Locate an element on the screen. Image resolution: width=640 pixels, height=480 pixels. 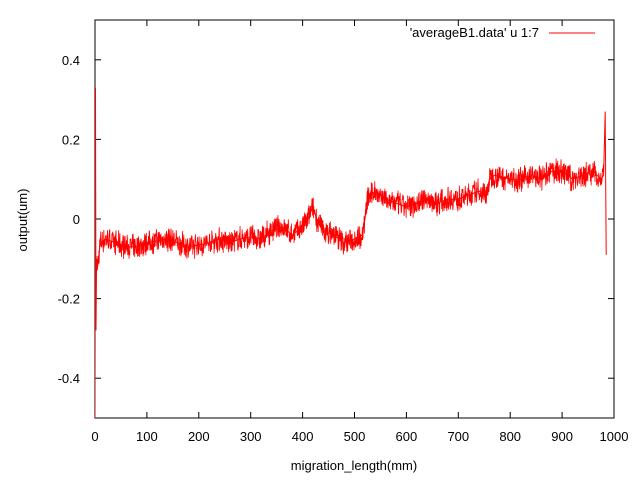
x-tick-label: 400 is located at coordinates (303, 436).